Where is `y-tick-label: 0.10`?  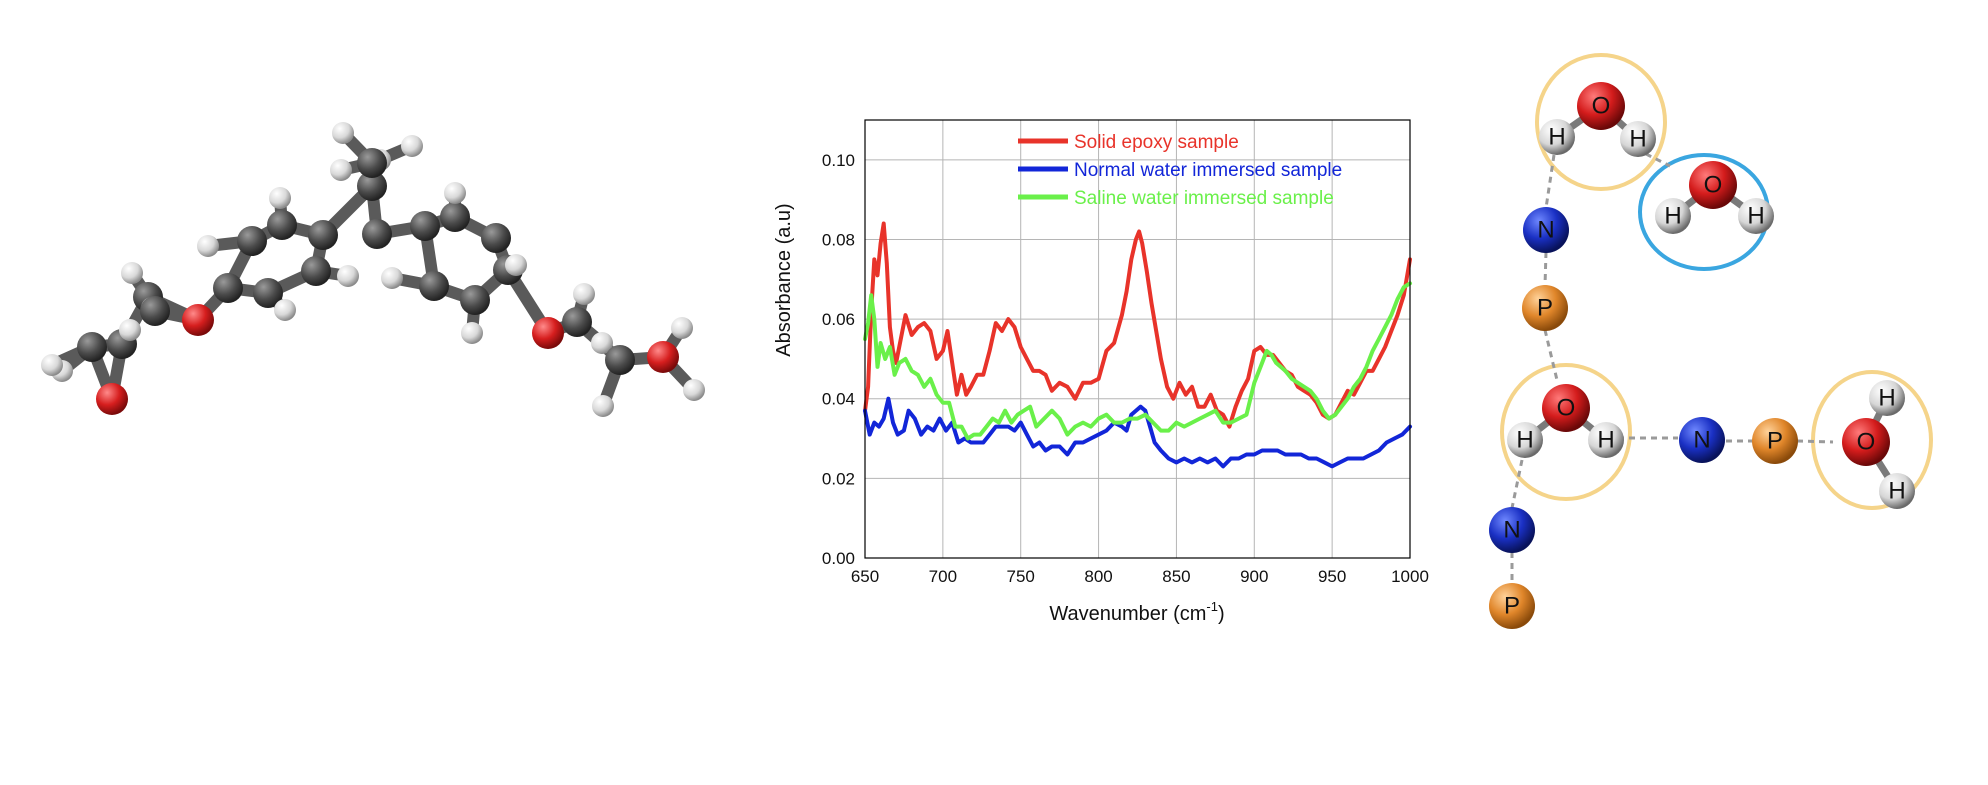
y-tick-label: 0.10 is located at coordinates (838, 160).